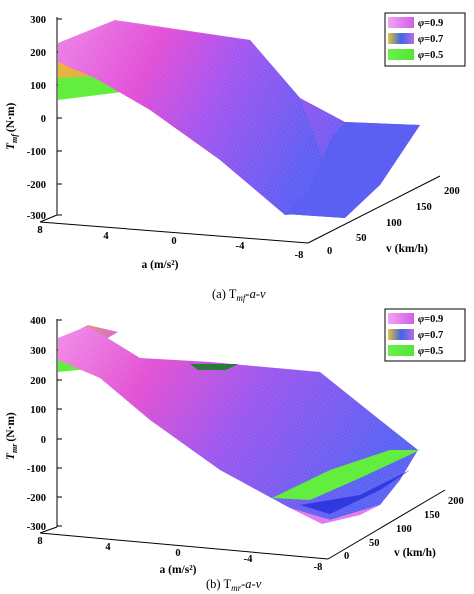 Image resolution: width=474 pixels, height=594 pixels. What do you see at coordinates (36, 424) in the screenshot?
I see `chart-b-ztick-labels: 400 300 200 100 0 -100 -200 -300` at bounding box center [36, 424].